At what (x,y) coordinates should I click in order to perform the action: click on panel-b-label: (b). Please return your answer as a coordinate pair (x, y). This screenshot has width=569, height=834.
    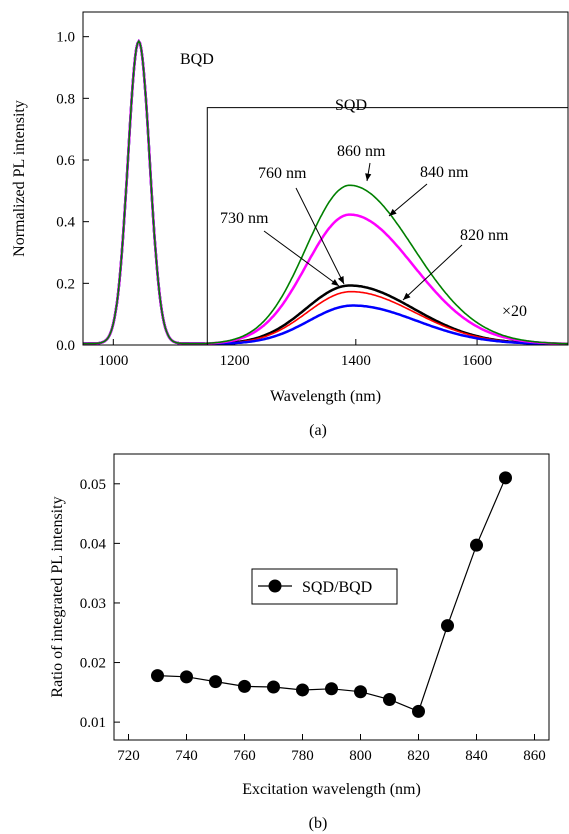
    Looking at the image, I should click on (318, 823).